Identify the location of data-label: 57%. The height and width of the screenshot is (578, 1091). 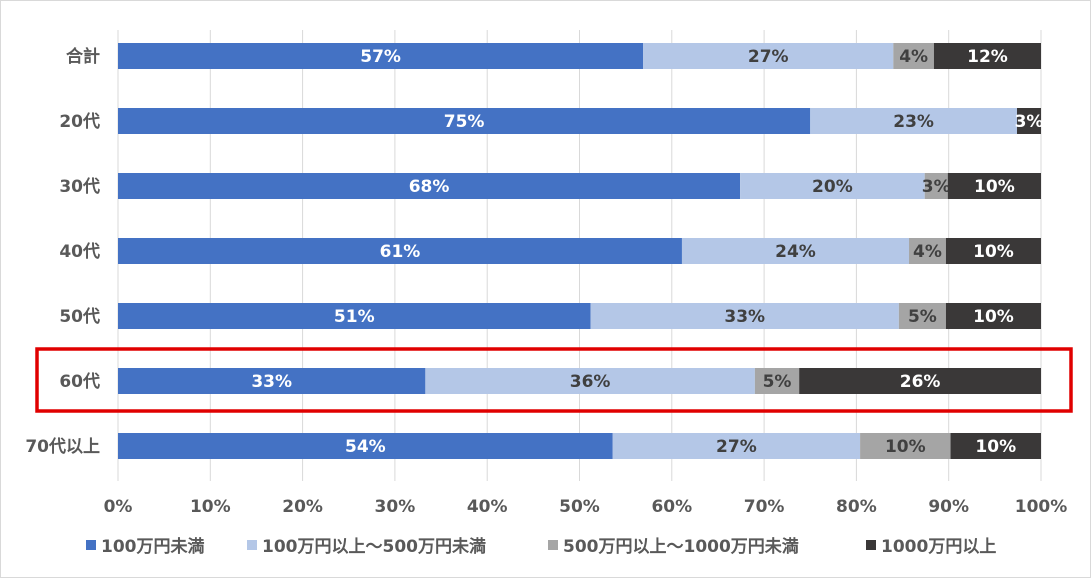
(380, 57).